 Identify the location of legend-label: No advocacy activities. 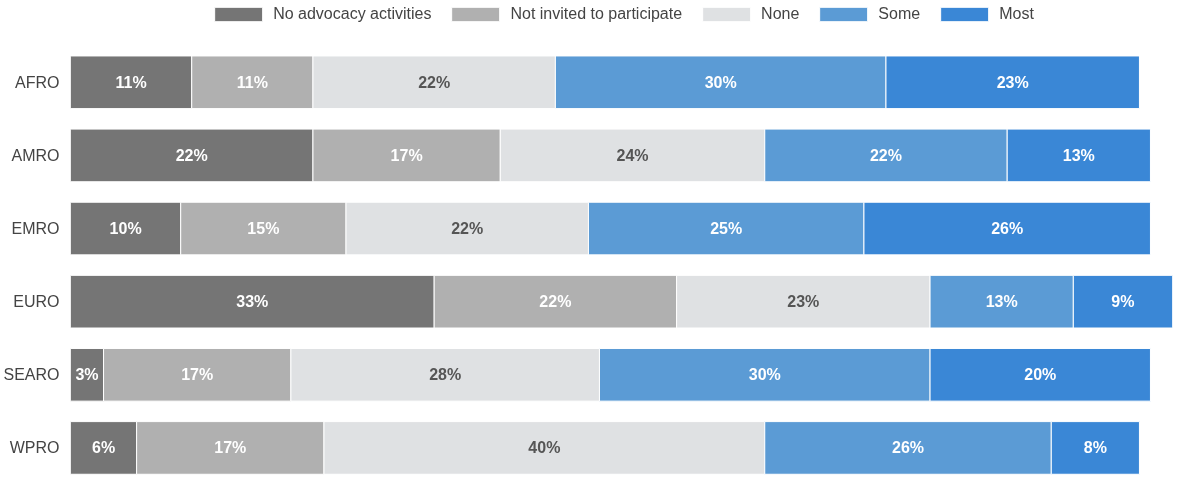
(352, 14).